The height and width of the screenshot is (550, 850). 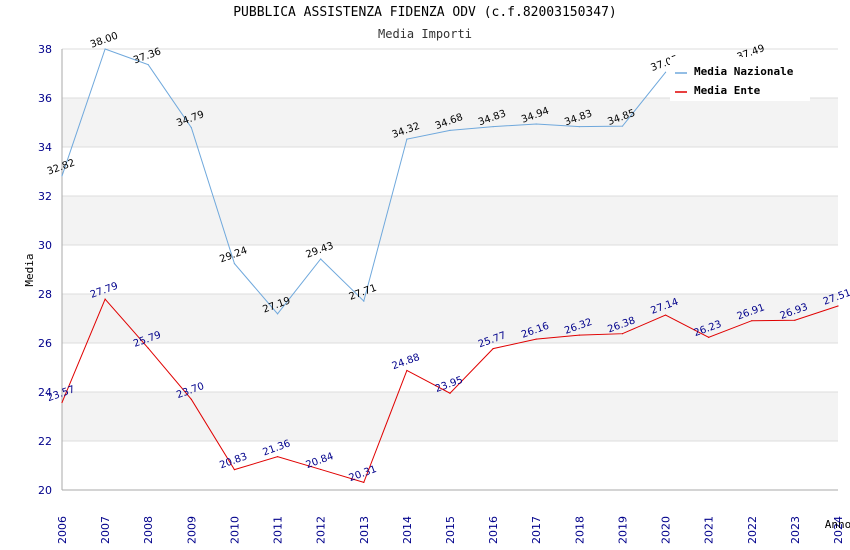 What do you see at coordinates (62, 530) in the screenshot?
I see `x-tick-label: 2006` at bounding box center [62, 530].